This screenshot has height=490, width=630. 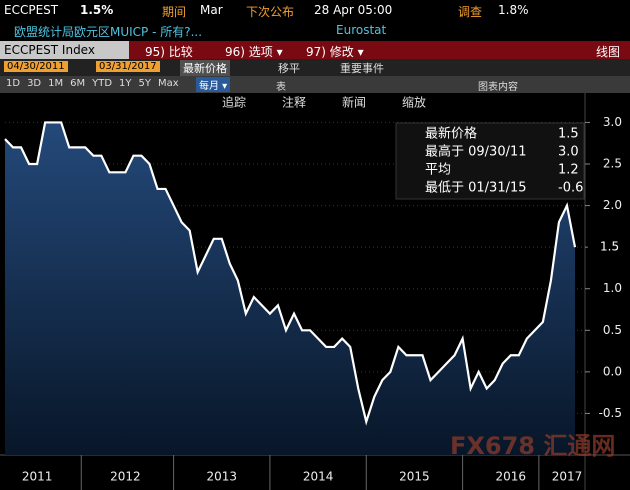 I want to click on legend-label: 最高于 09/30/11, so click(x=476, y=152).